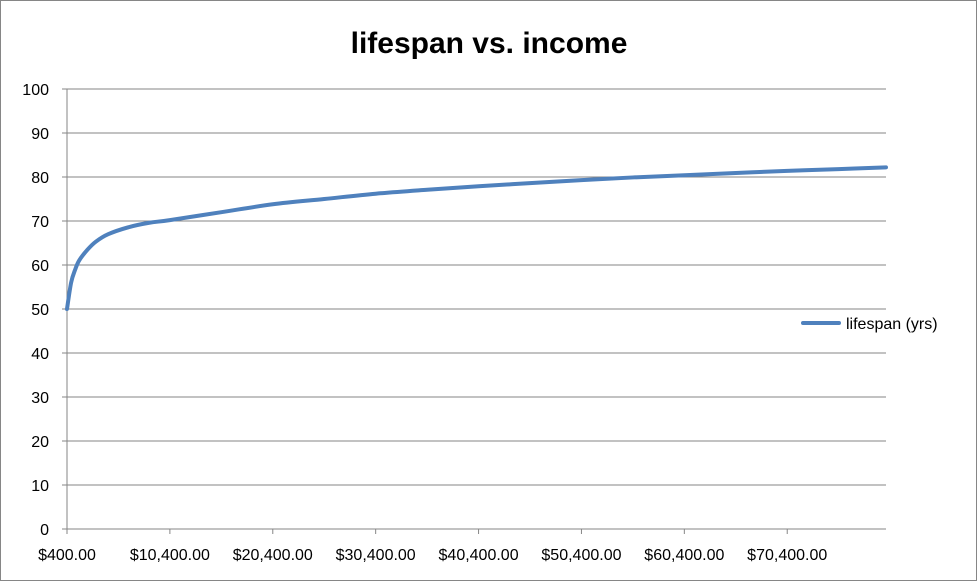  Describe the element at coordinates (40, 134) in the screenshot. I see `y-tick-label: 90` at that location.